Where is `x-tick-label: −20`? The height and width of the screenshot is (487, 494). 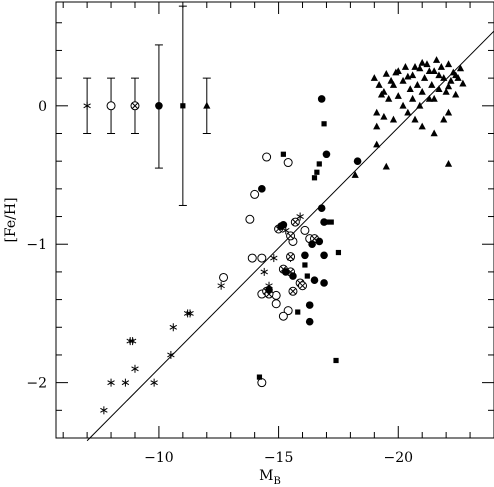 x-tick-label: −20 is located at coordinates (398, 458).